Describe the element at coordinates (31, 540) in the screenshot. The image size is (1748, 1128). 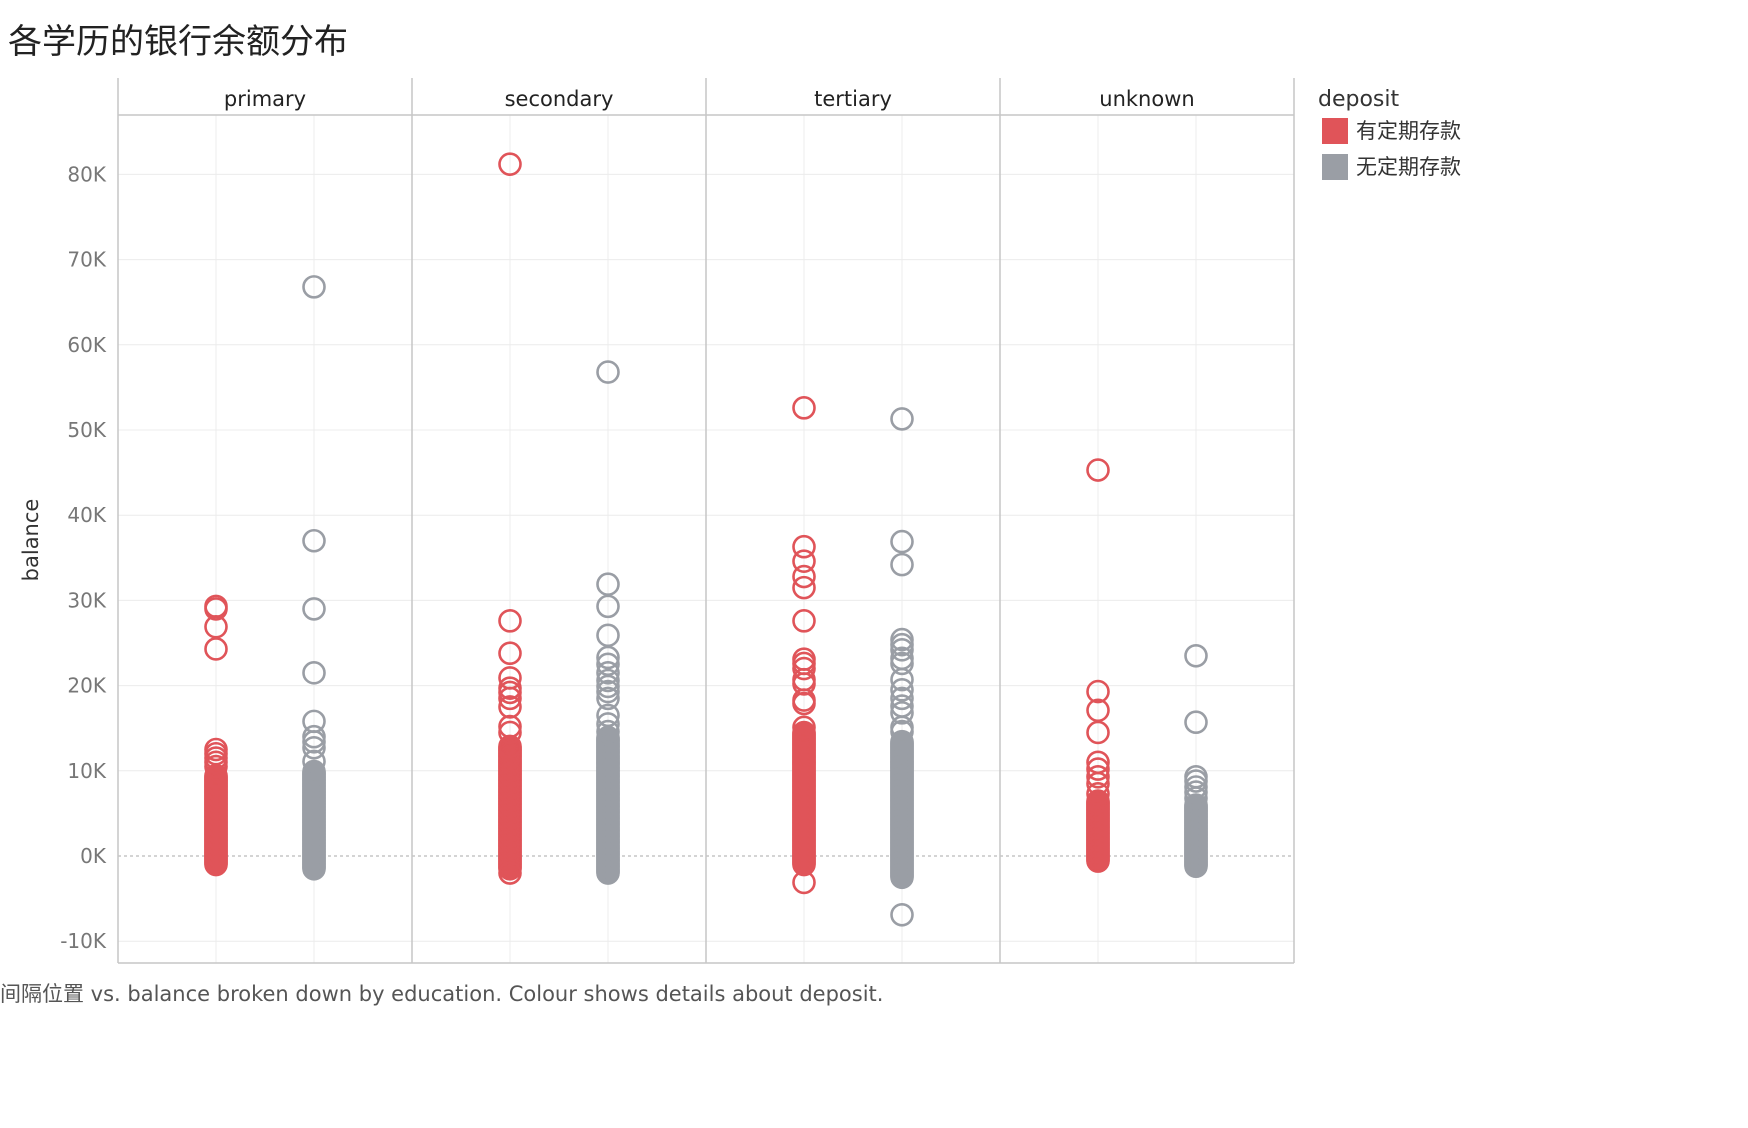
I see `y-axis-label: balance` at that location.